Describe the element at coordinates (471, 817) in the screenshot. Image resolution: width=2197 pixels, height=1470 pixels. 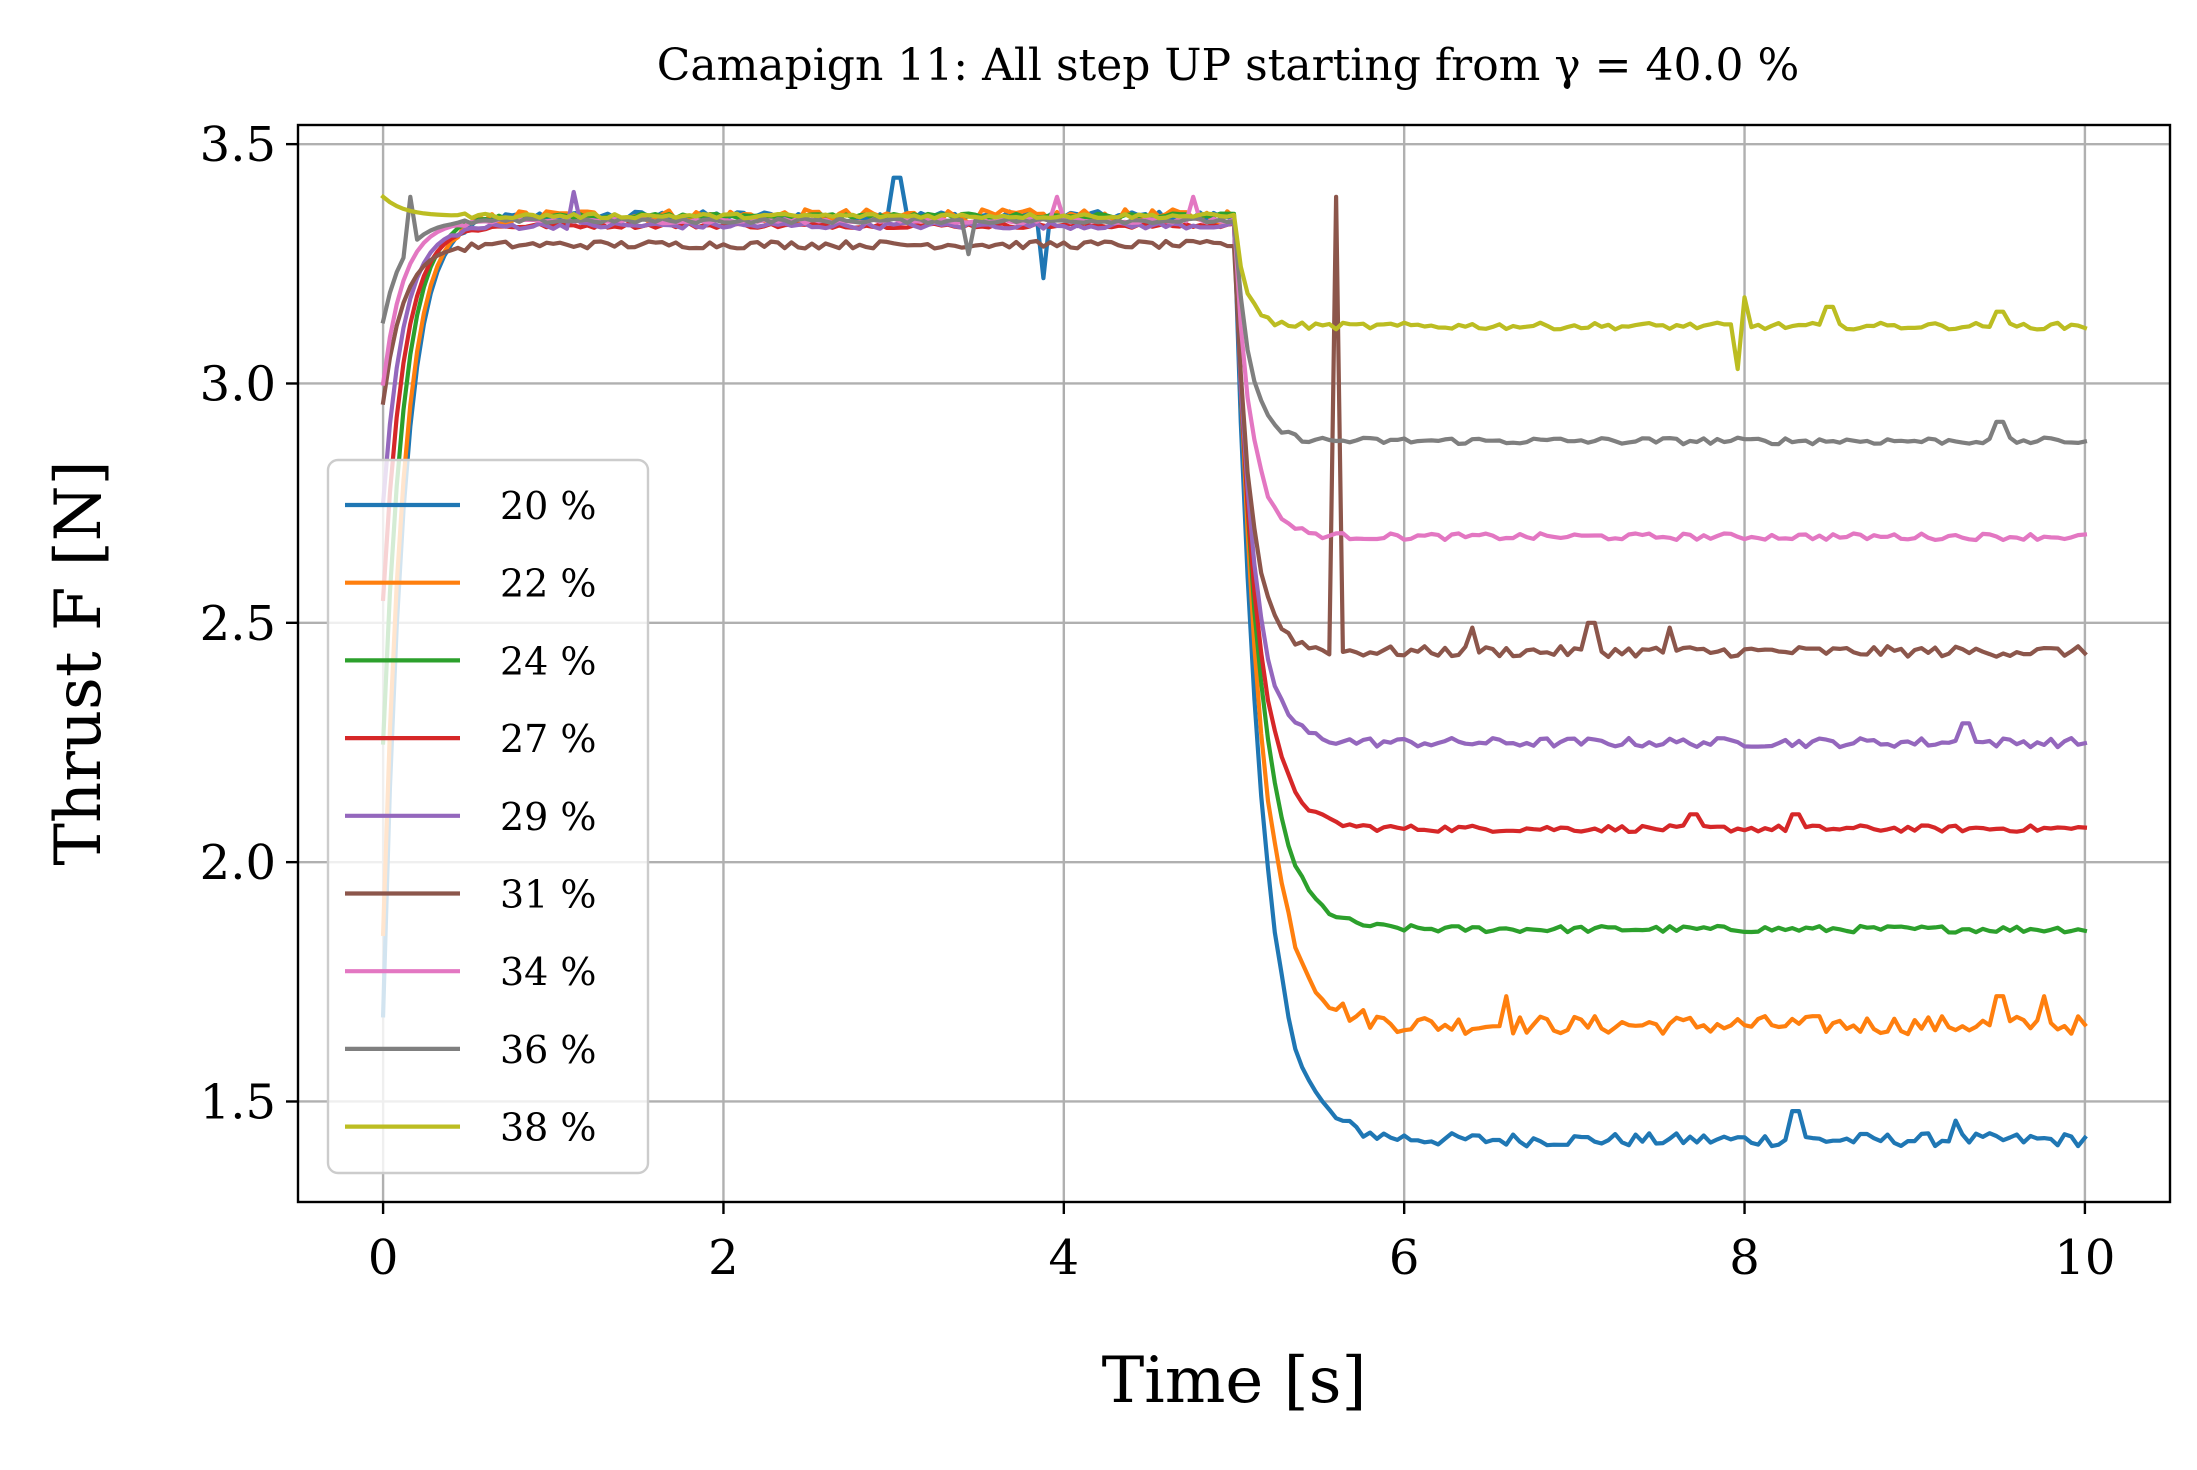
I see `legend-entries: 20 % 22 % 24 % 27 % 29 % 31 % 34 % 36 % 38 %` at that location.